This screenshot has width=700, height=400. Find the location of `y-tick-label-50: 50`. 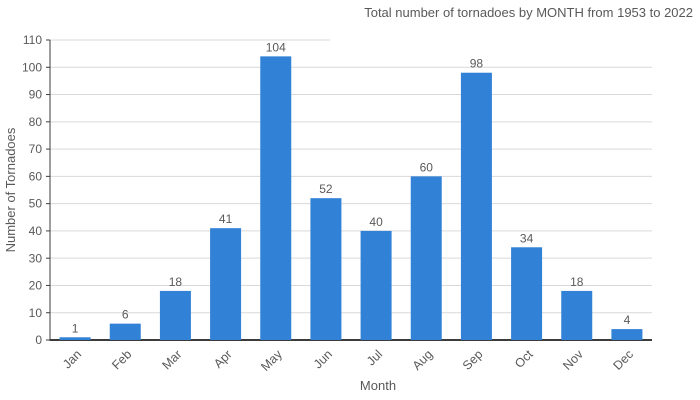

y-tick-label-50: 50 is located at coordinates (36, 204).